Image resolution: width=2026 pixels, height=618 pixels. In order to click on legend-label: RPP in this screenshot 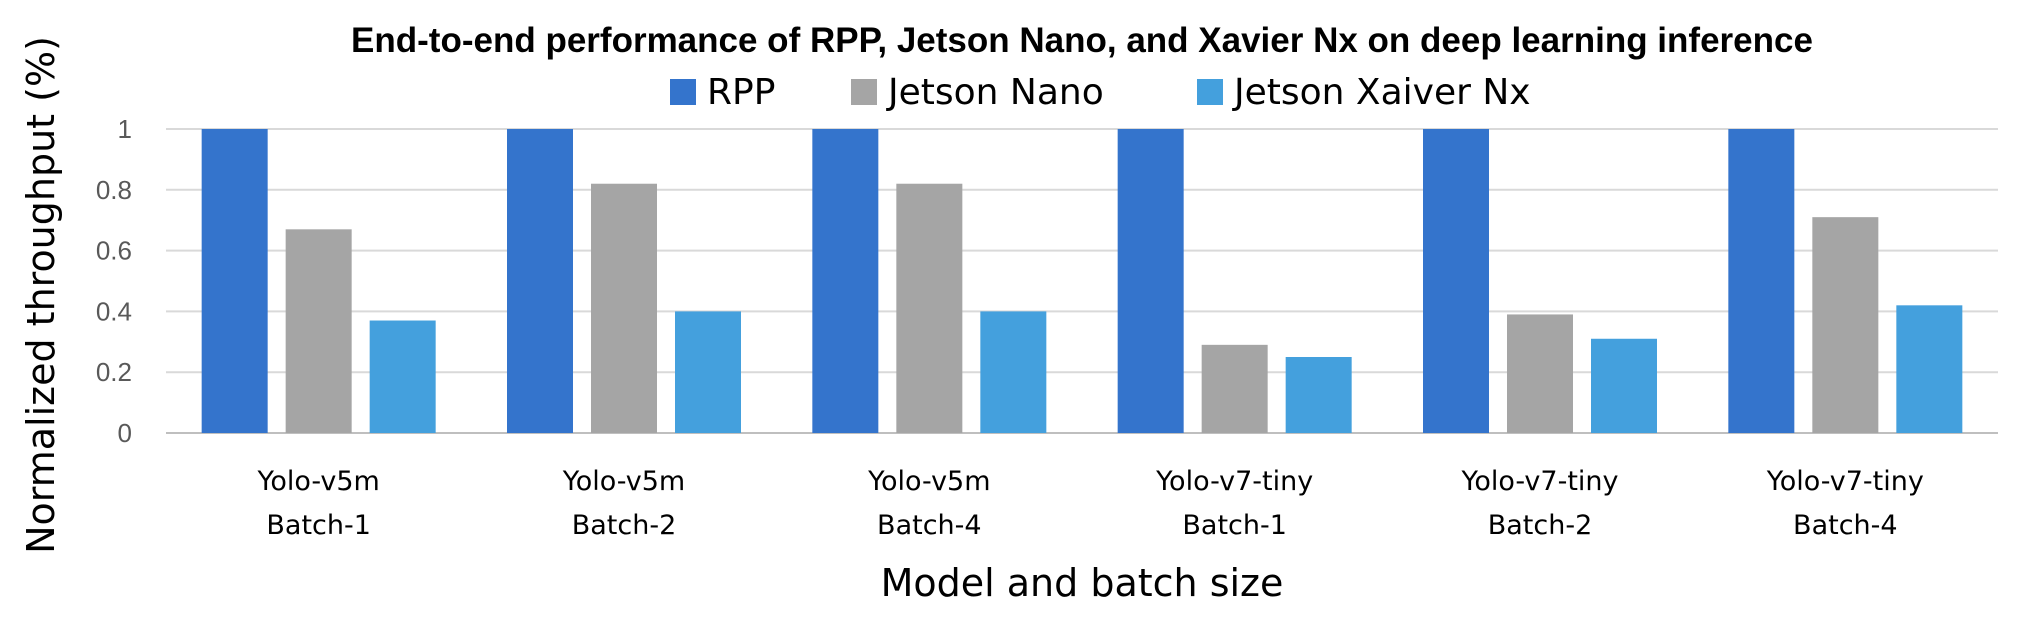, I will do `click(741, 92)`.